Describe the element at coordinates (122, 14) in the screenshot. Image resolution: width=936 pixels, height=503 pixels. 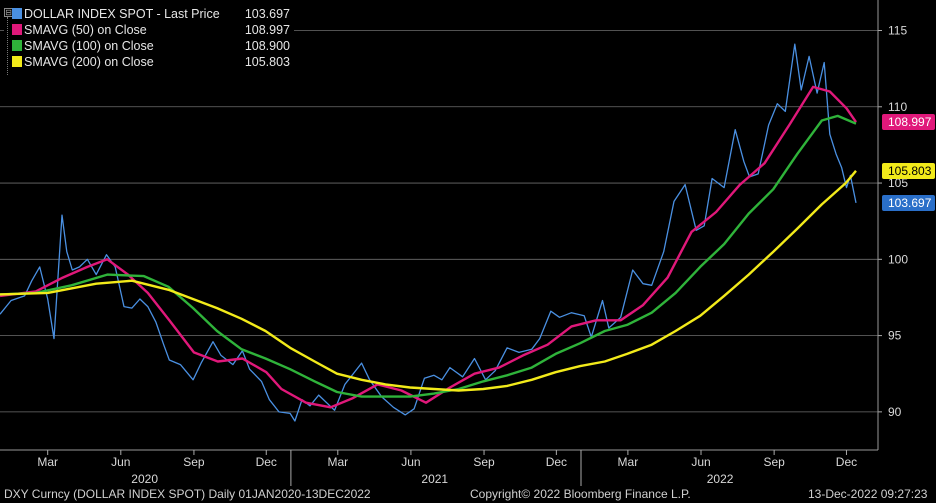
I see `legend-label: DOLLAR INDEX SPOT - Last Price` at that location.